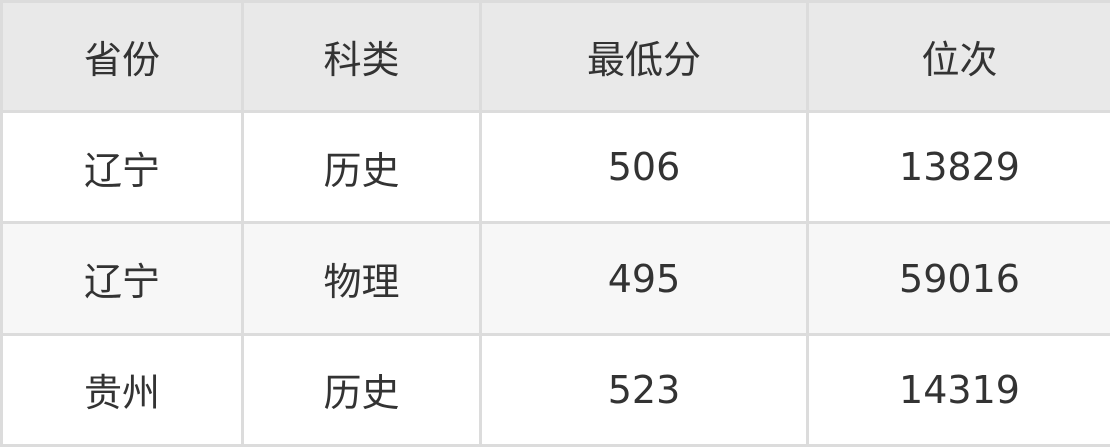 This screenshot has height=447, width=1110. Describe the element at coordinates (361, 278) in the screenshot. I see `cell-subject: 物理` at that location.